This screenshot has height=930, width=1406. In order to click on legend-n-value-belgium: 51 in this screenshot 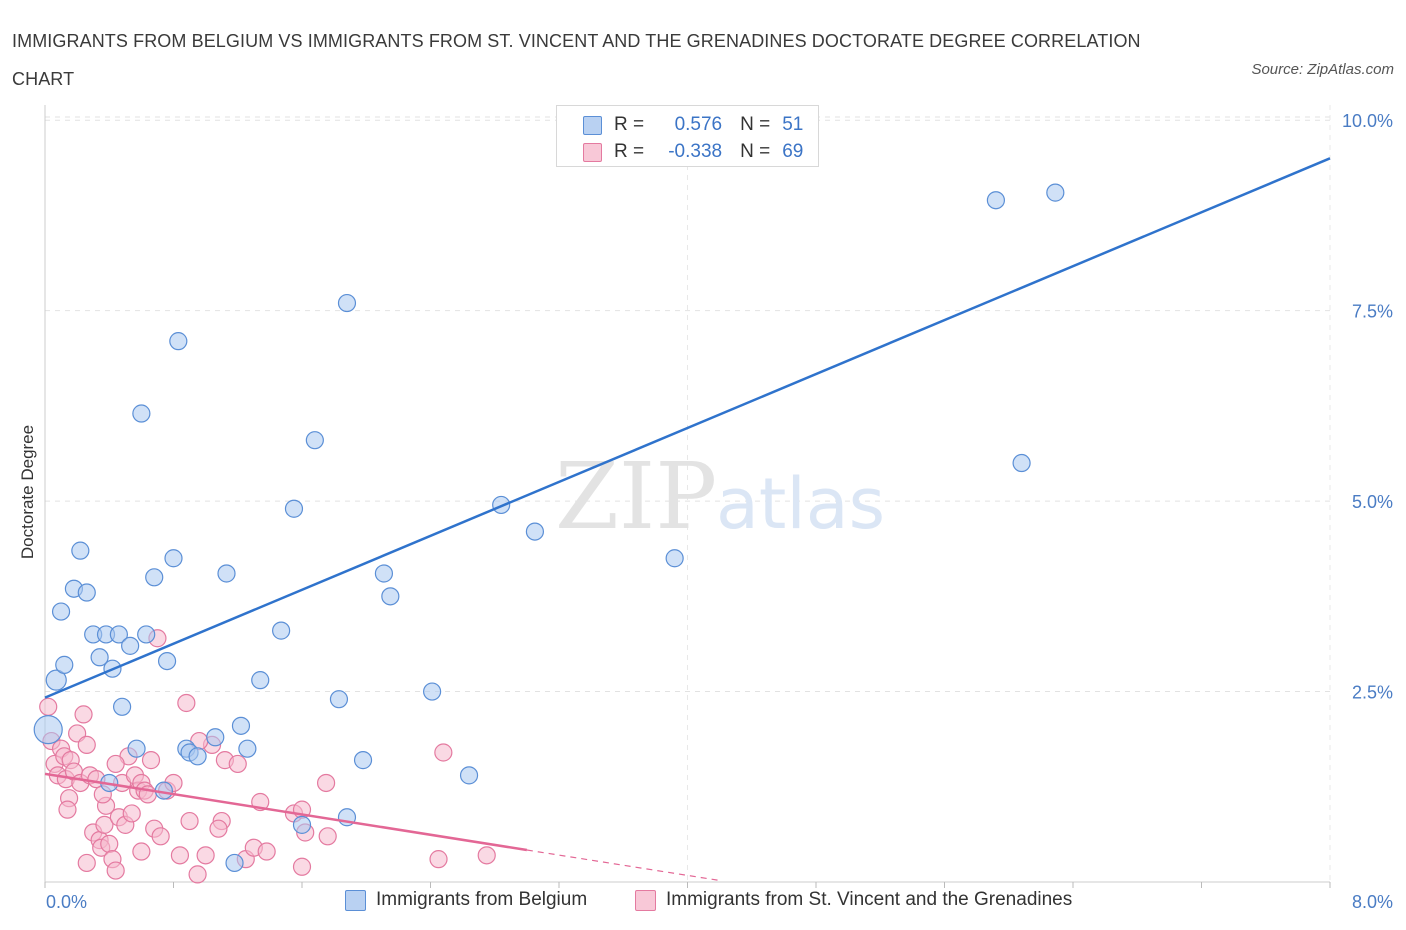, I will do `click(793, 124)`.